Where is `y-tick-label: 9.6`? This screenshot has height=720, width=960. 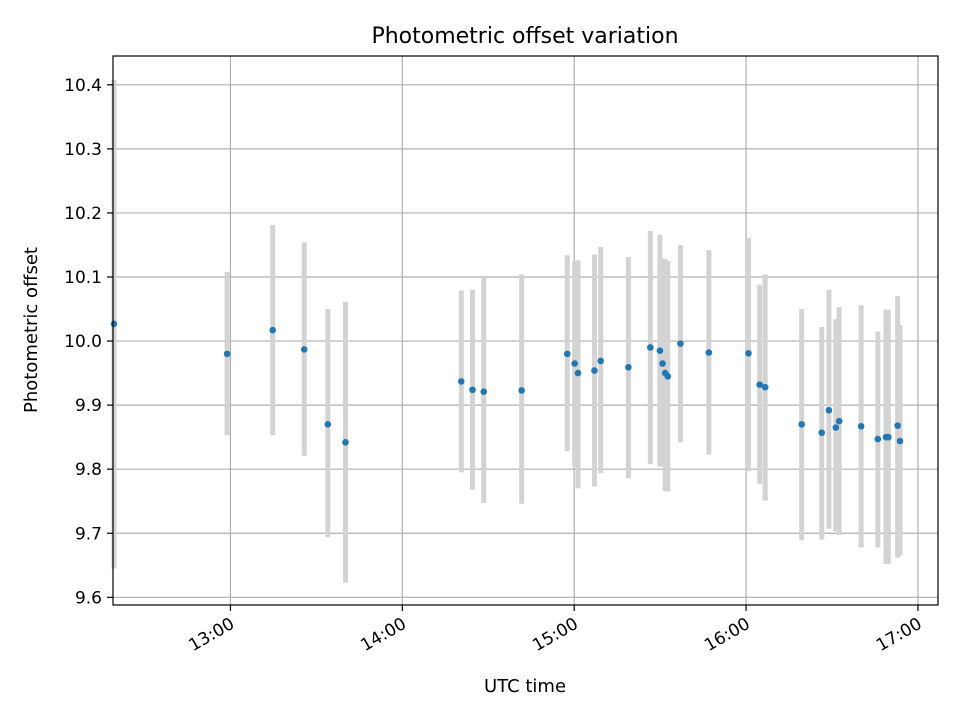 y-tick-label: 9.6 is located at coordinates (88, 598).